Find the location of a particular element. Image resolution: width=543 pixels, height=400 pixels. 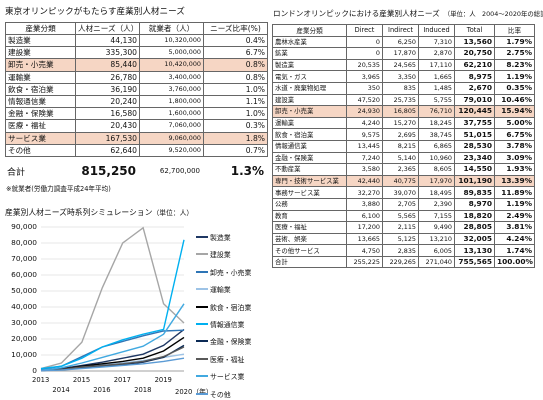

legend-label: 医療・福祉 is located at coordinates (227, 359).